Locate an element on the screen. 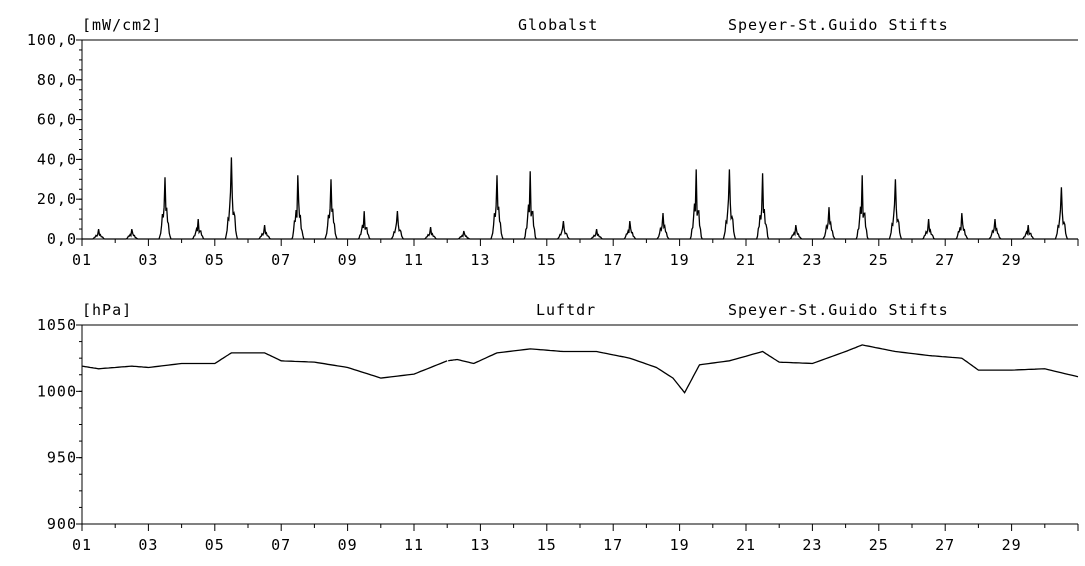 Image resolution: width=1085 pixels, height=566 pixels. y-tick-label: 100,0 is located at coordinates (52, 40).